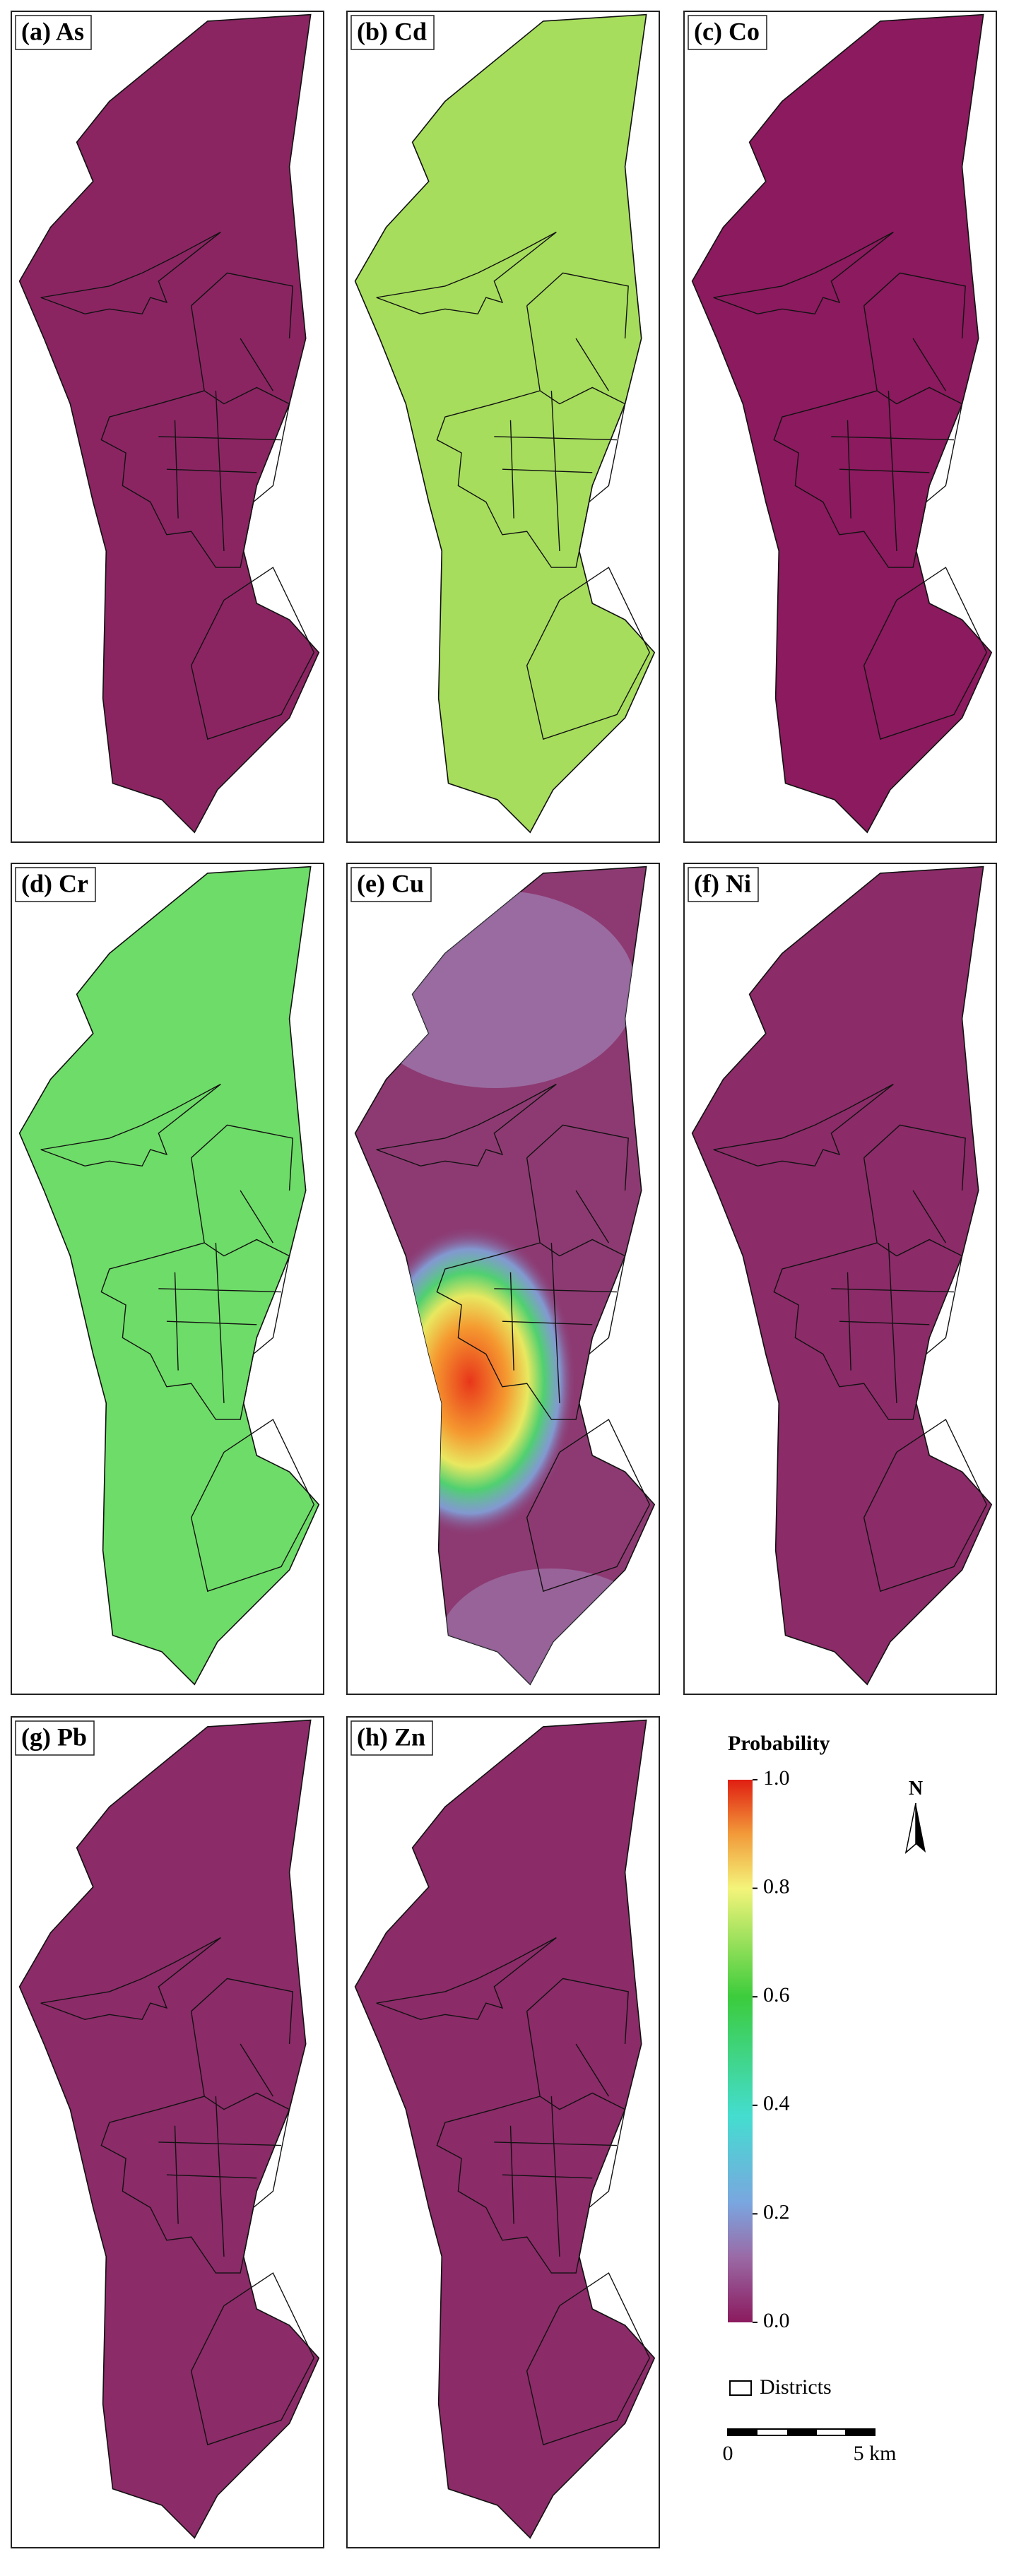 The height and width of the screenshot is (2576, 1014). Describe the element at coordinates (776, 1778) in the screenshot. I see `colorbar-tick-label: 1.0` at that location.